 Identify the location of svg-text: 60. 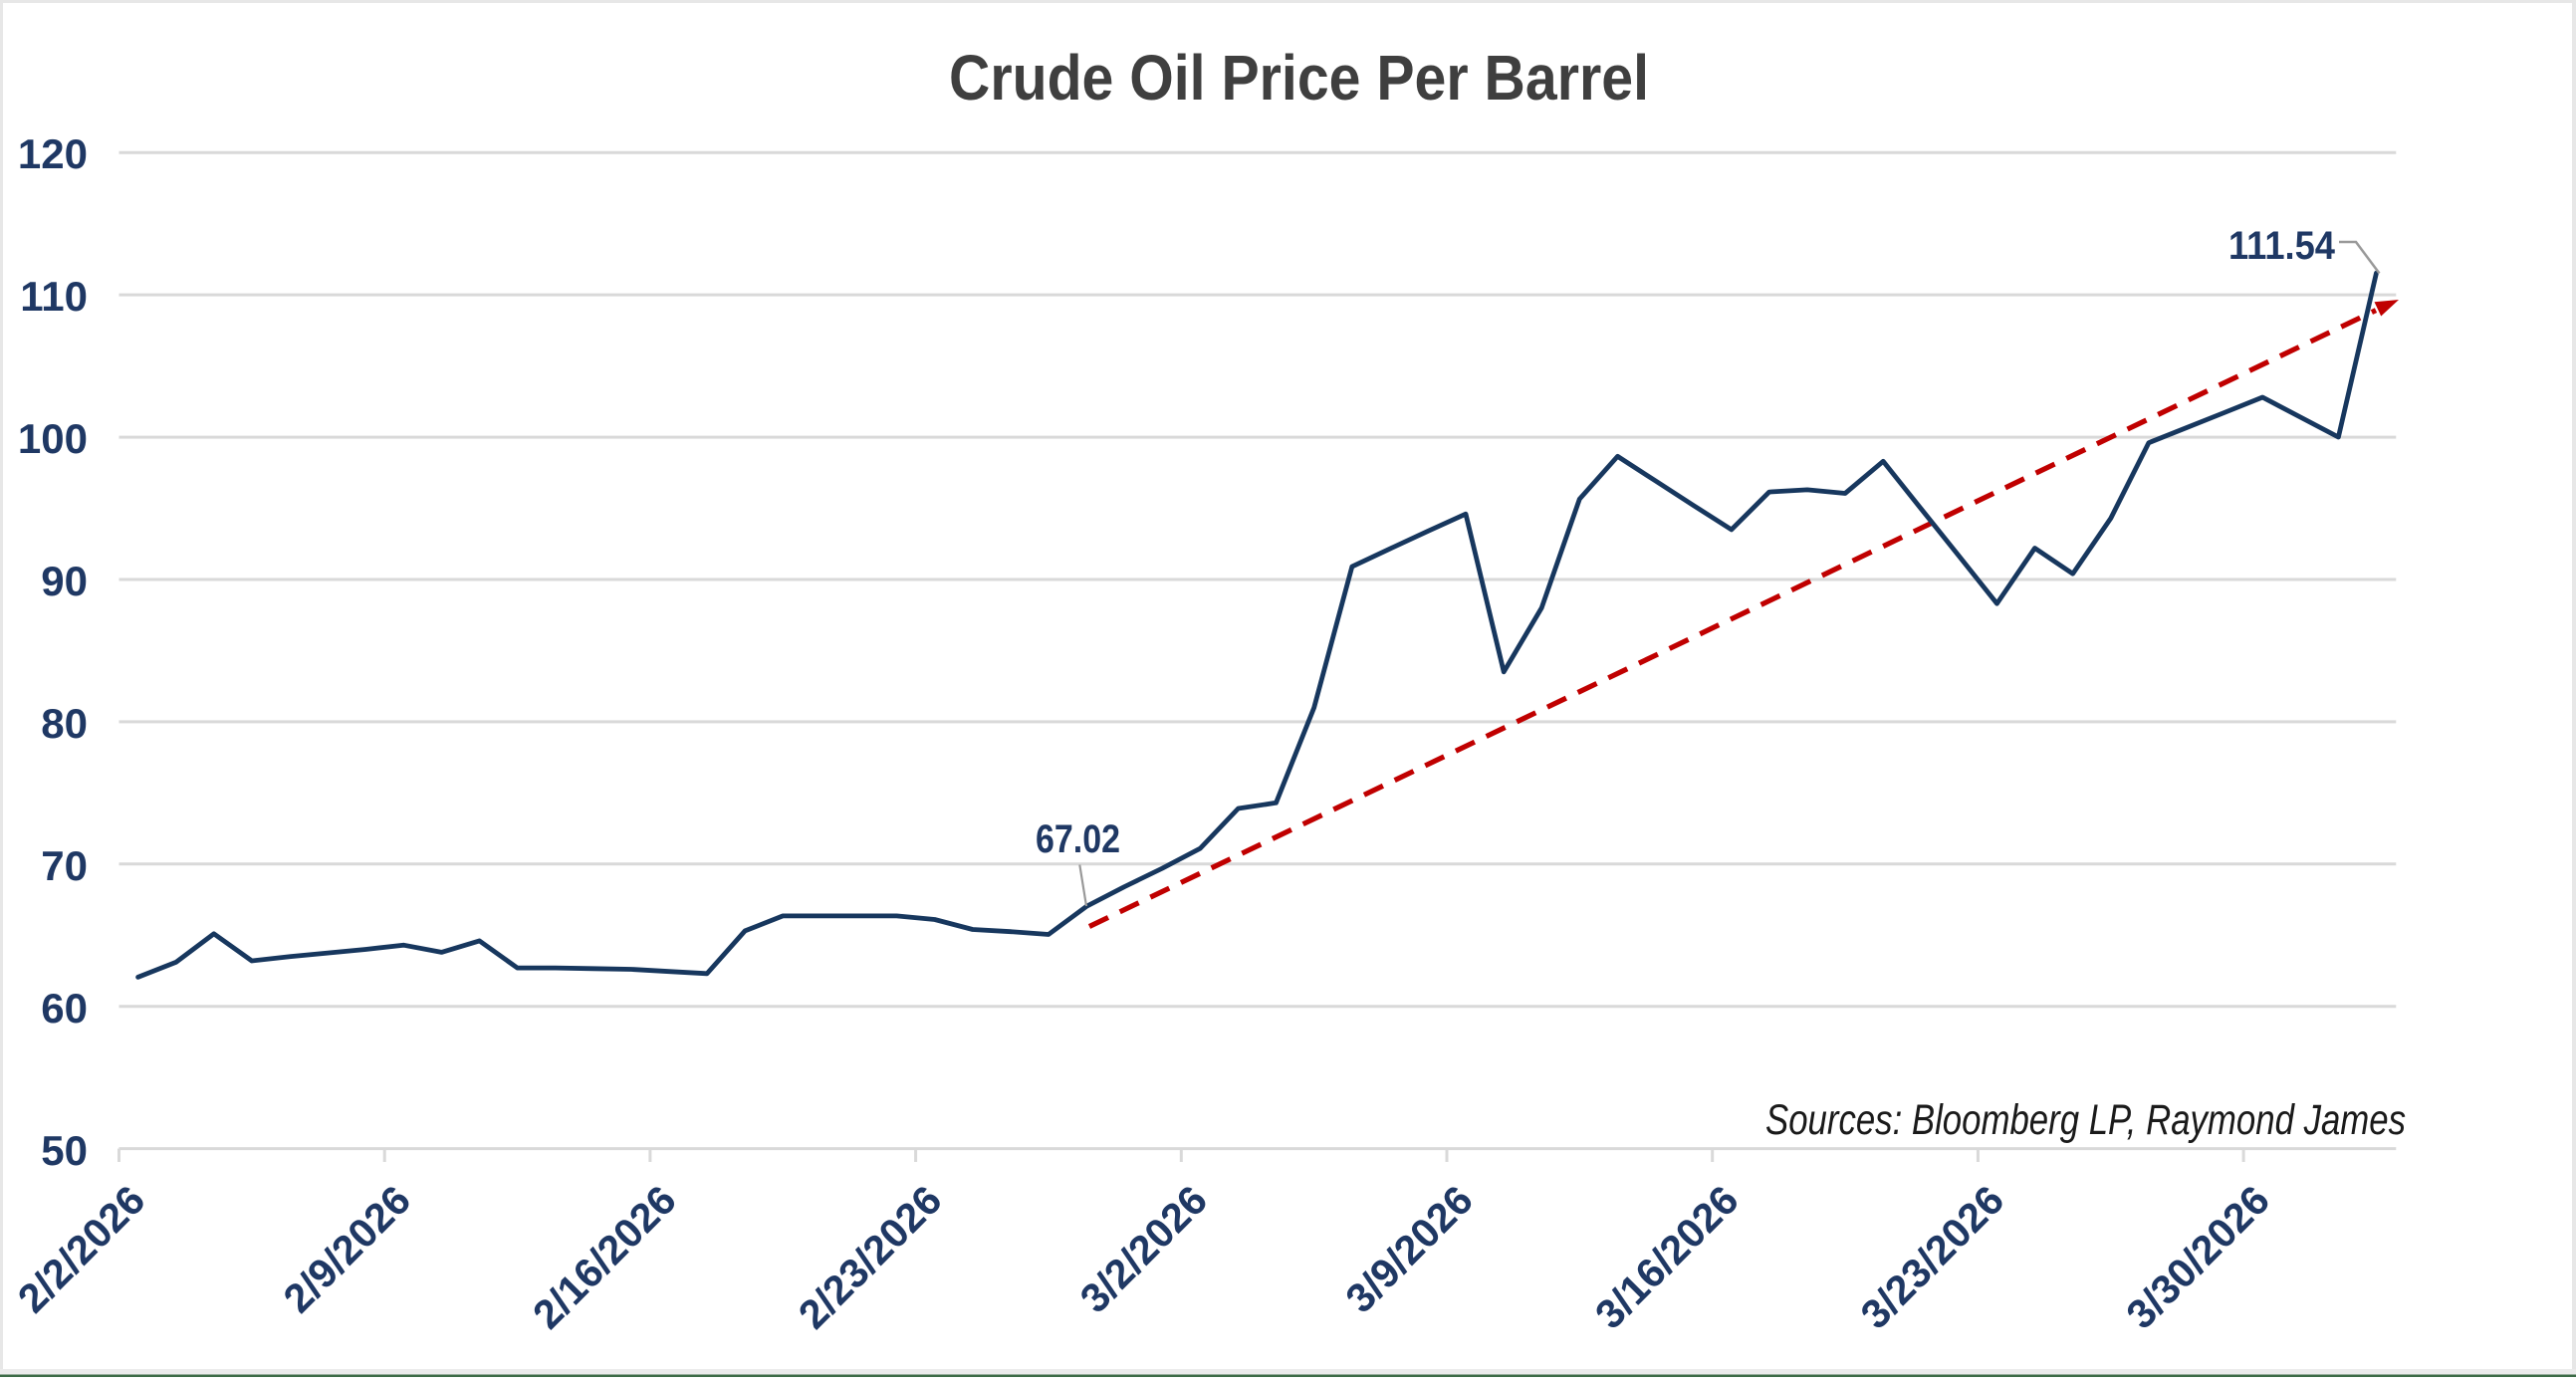
(64, 1008).